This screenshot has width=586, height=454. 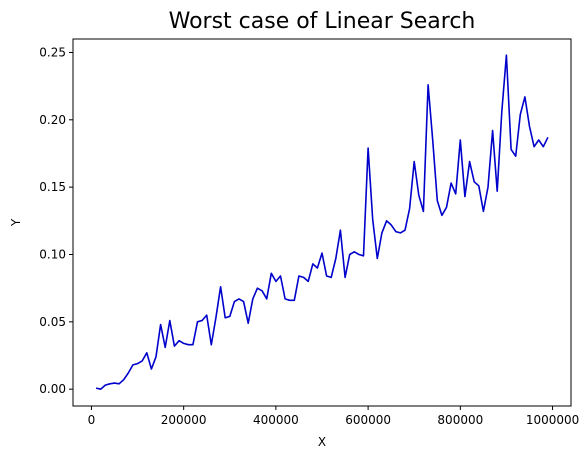 What do you see at coordinates (552, 420) in the screenshot?
I see `x-tick-label: 1000000` at bounding box center [552, 420].